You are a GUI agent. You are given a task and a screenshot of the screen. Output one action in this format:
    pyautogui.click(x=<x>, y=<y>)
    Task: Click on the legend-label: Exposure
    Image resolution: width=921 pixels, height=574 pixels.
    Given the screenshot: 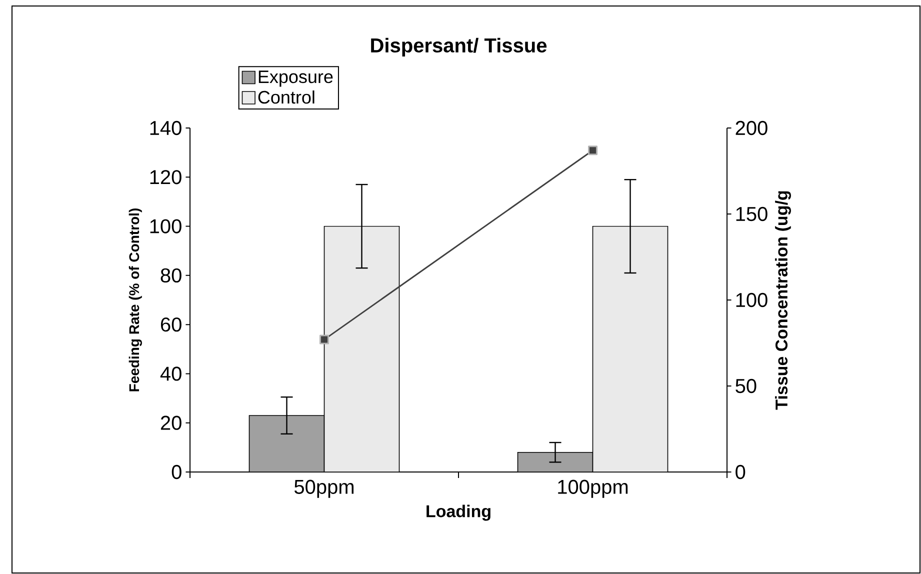 What is the action you would take?
    pyautogui.click(x=295, y=78)
    